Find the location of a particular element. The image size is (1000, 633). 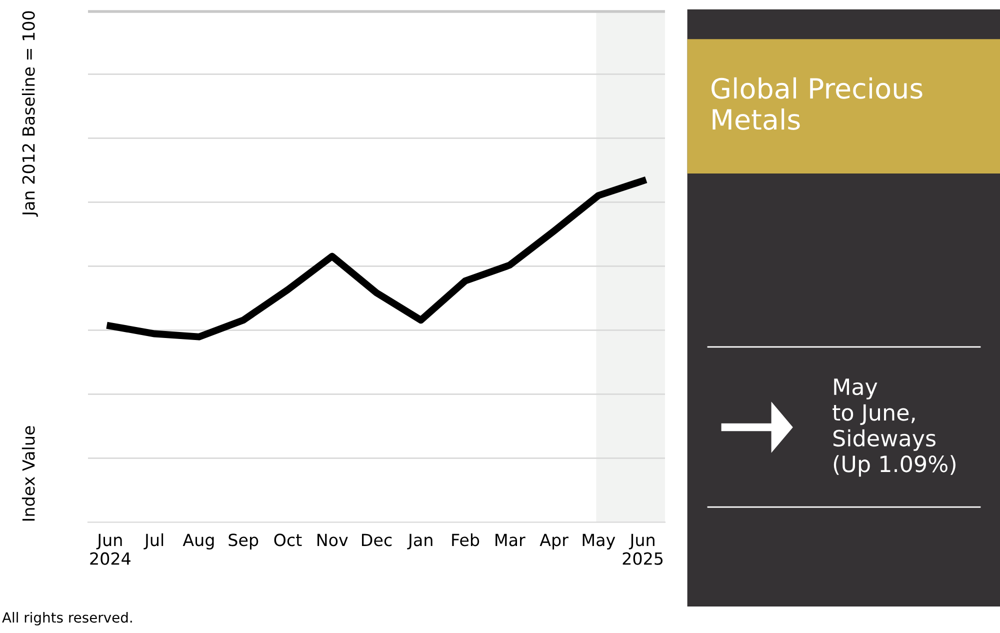

text: Jan 2012 Baseline = 100 is located at coordinates (30, 114).